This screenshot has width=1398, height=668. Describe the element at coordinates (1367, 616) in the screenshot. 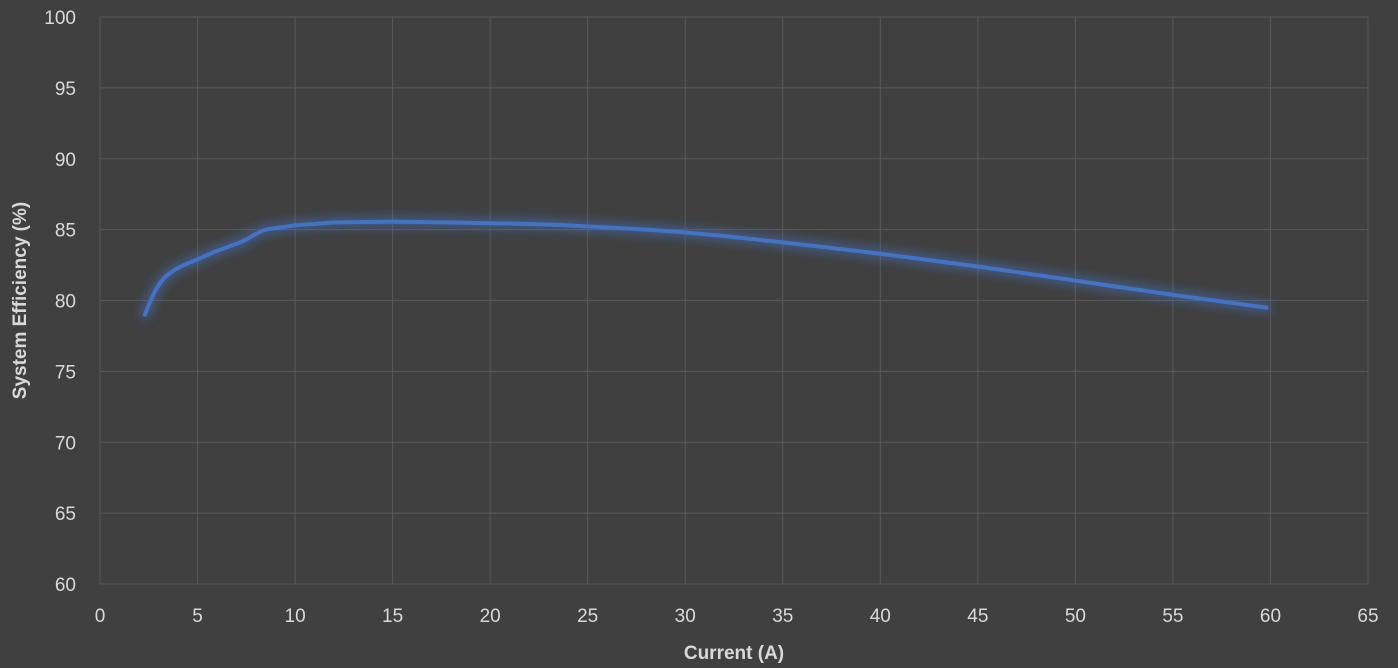

I see `x-tick-label: 65` at that location.